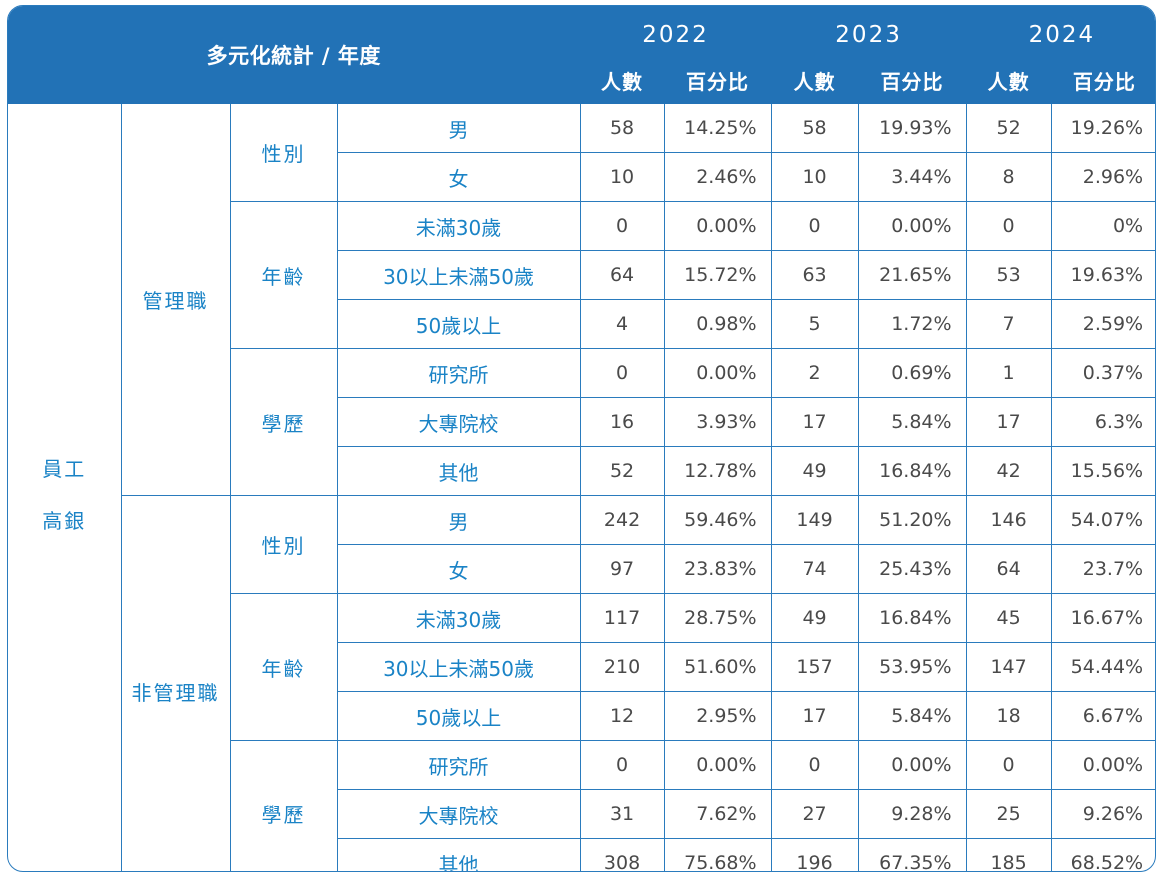  I want to click on count-cell: 196, so click(814, 854).